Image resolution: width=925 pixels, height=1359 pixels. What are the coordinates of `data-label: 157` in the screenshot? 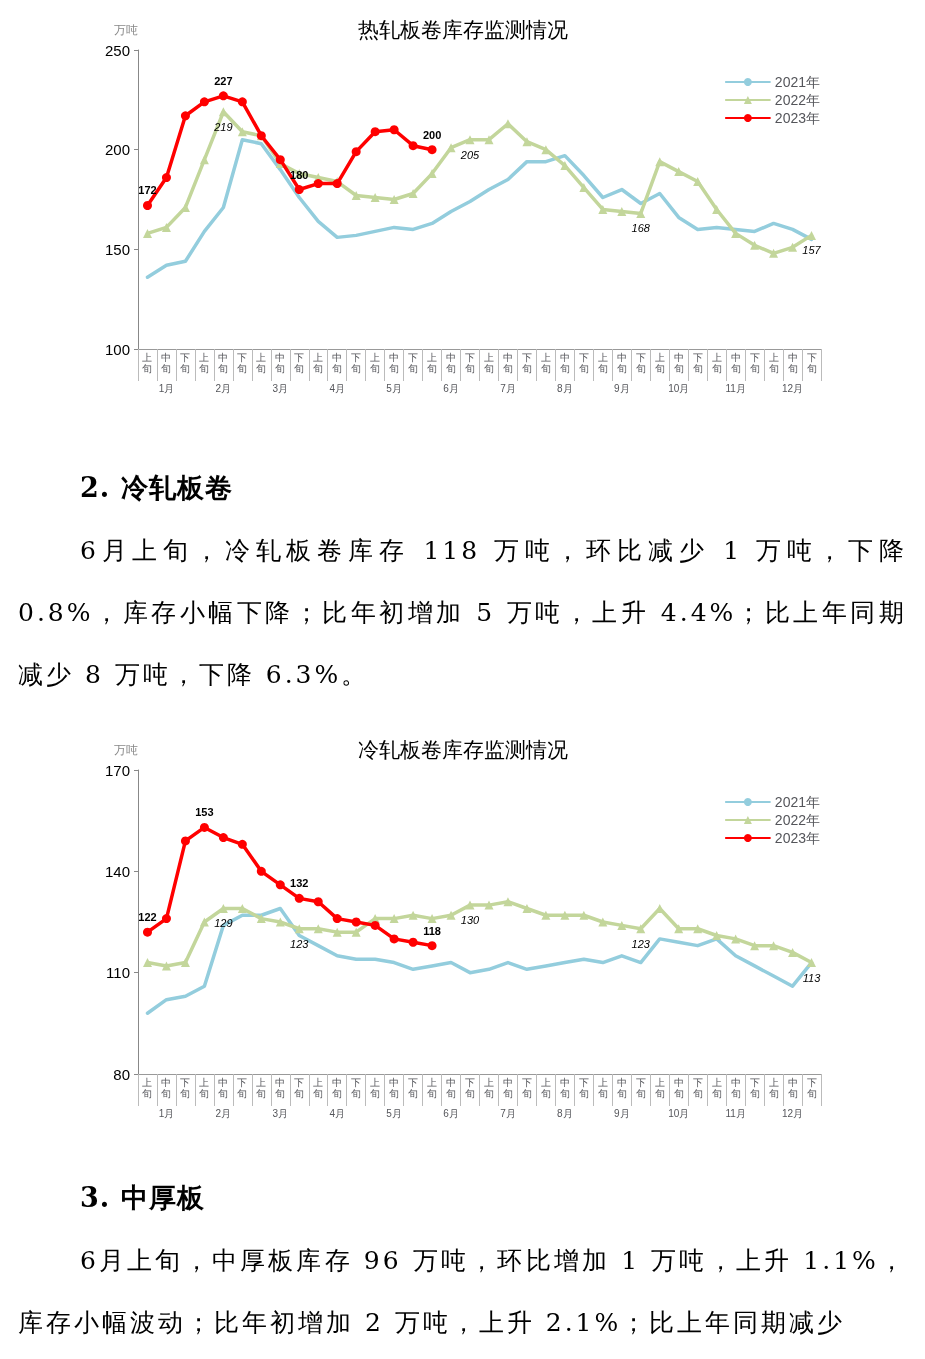 It's located at (812, 250).